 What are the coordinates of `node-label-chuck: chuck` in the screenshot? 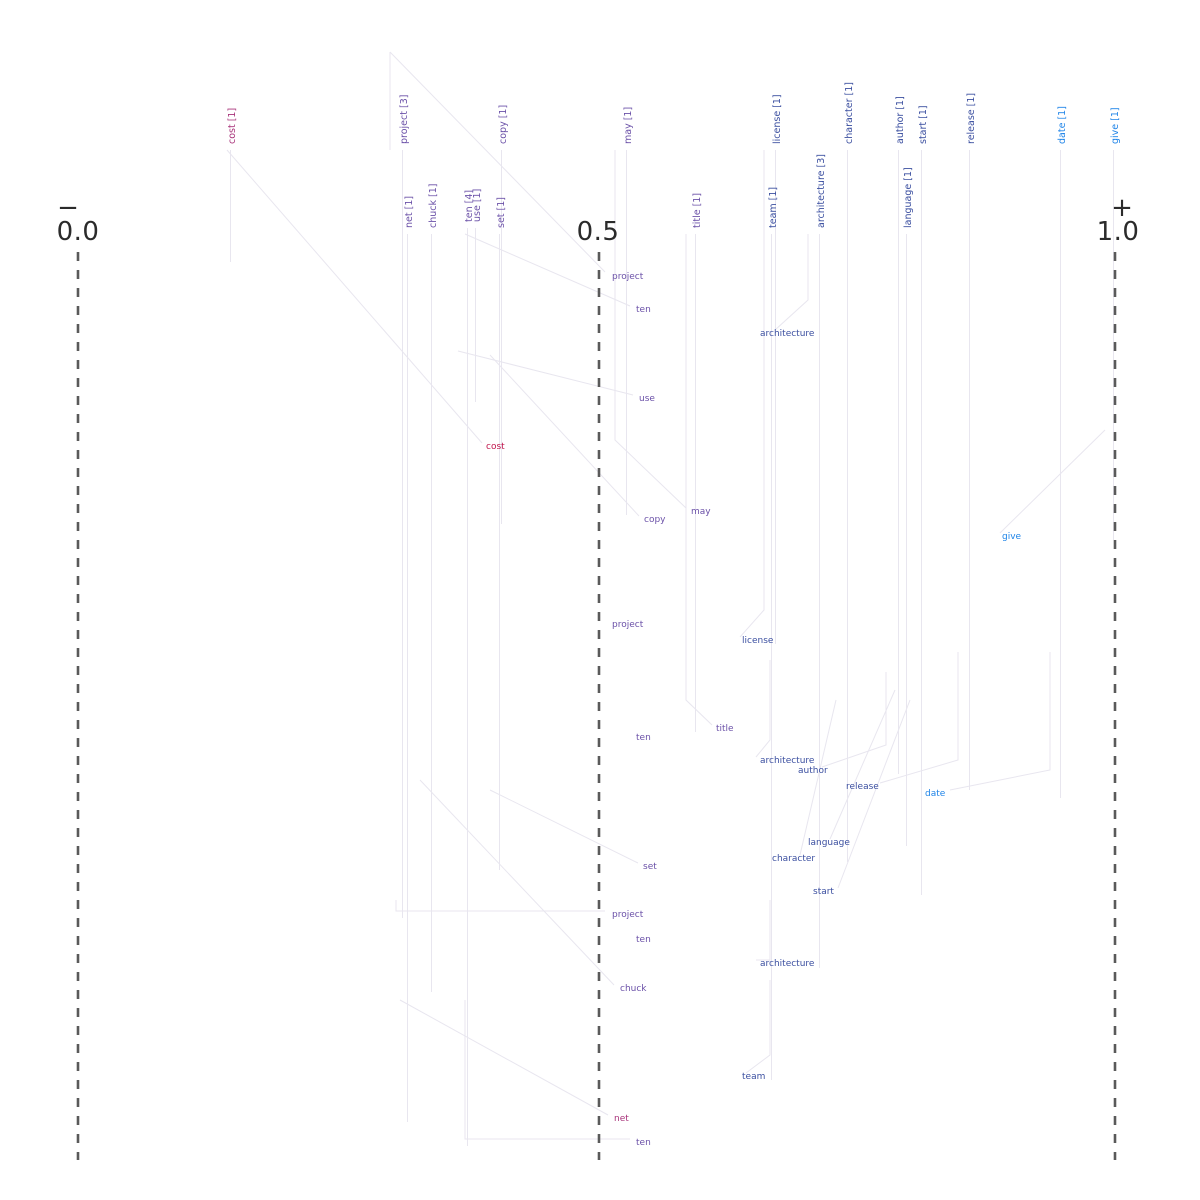 It's located at (633, 989).